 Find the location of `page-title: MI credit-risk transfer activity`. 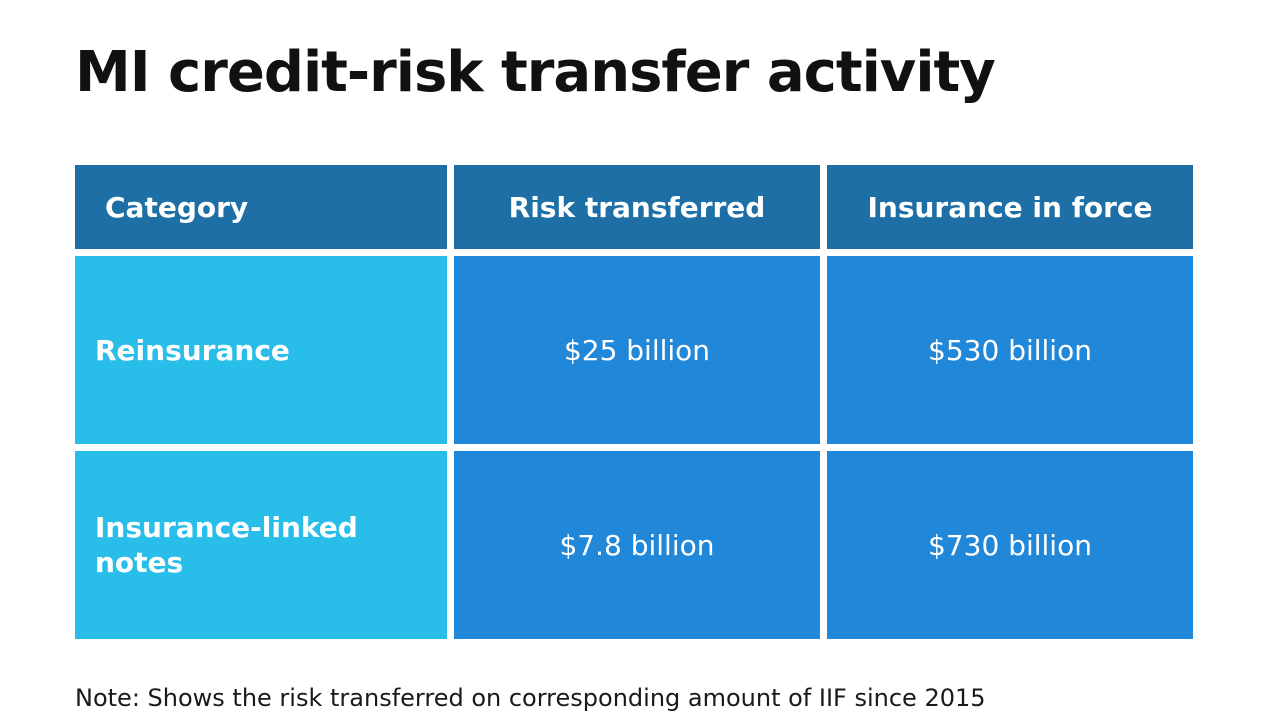

page-title: MI credit-risk transfer activity is located at coordinates (535, 72).